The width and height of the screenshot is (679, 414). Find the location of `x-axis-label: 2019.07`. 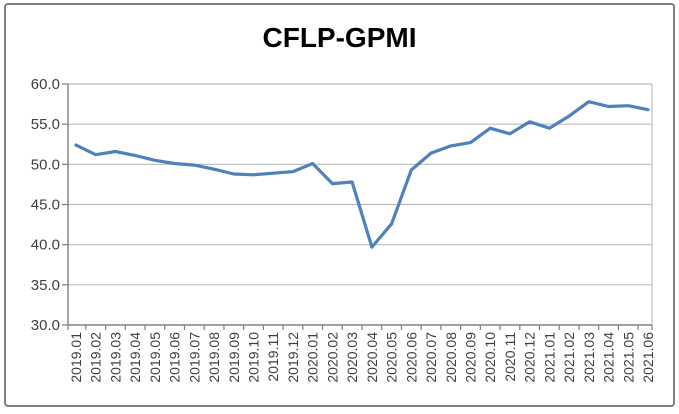

x-axis-label: 2019.07 is located at coordinates (194, 357).